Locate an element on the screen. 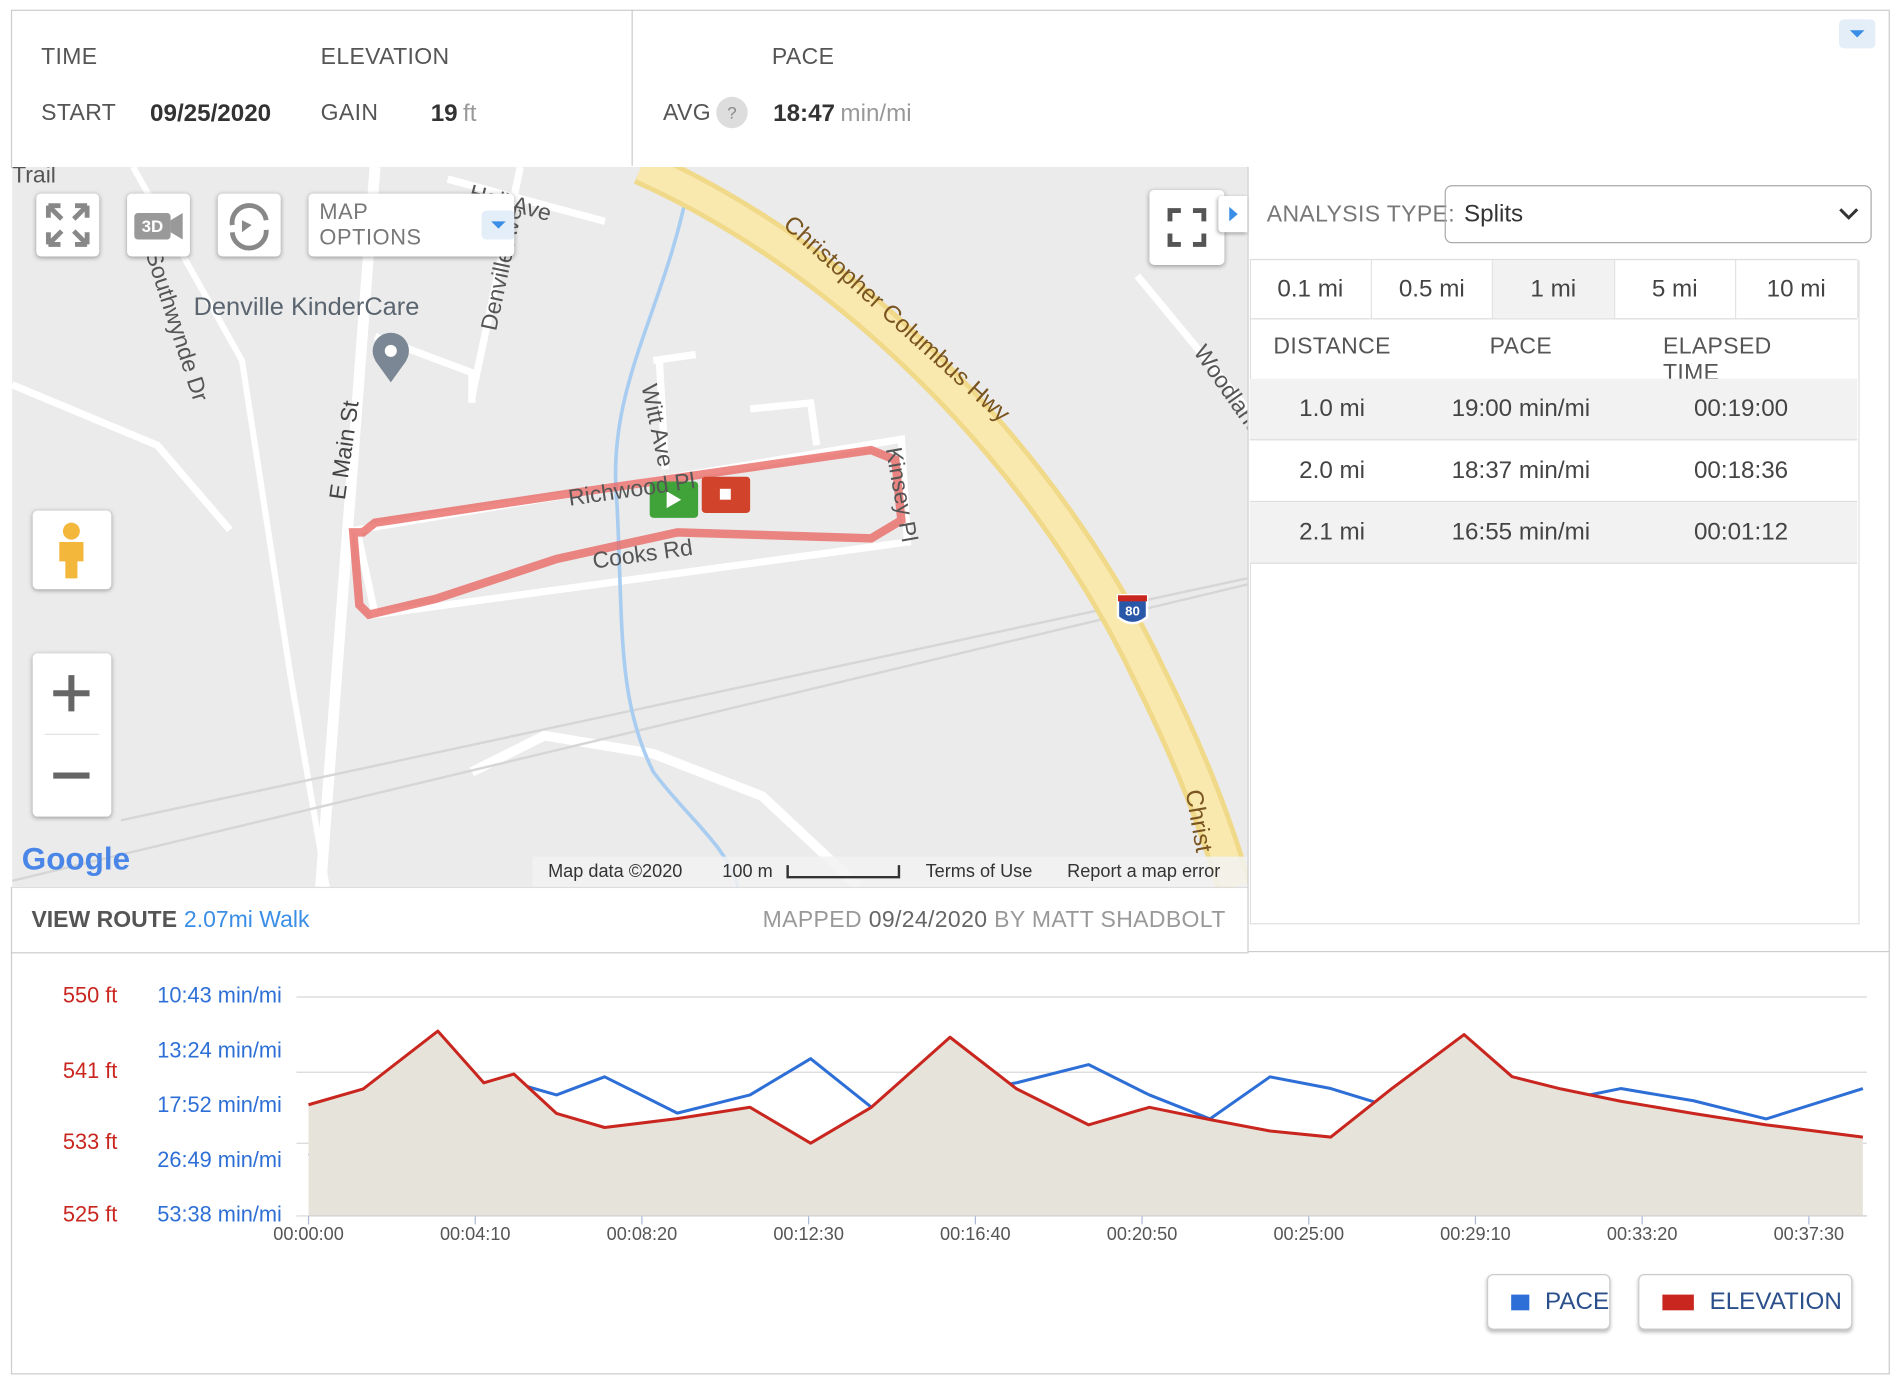 This screenshot has width=1898, height=1384. start-marker is located at coordinates (674, 499).